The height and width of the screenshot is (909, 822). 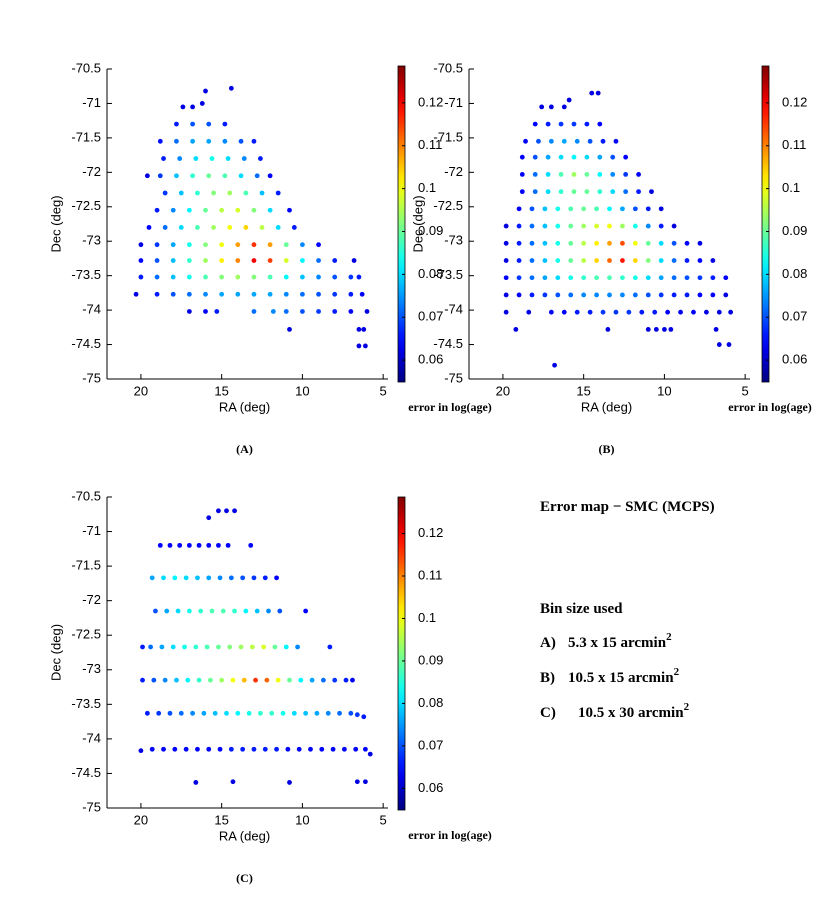 What do you see at coordinates (621, 678) in the screenshot?
I see `bin-size: 10.5 x 15 arcmin` at bounding box center [621, 678].